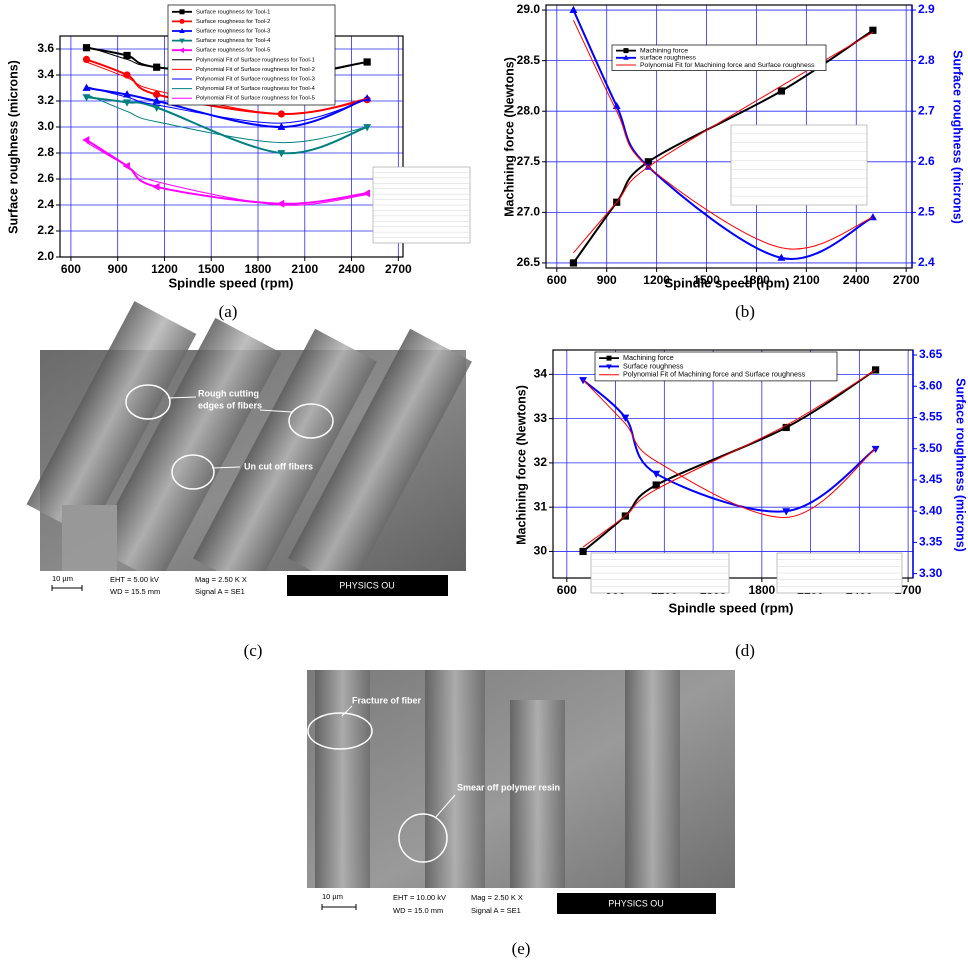  I want to click on plot-area, so click(733, 464).